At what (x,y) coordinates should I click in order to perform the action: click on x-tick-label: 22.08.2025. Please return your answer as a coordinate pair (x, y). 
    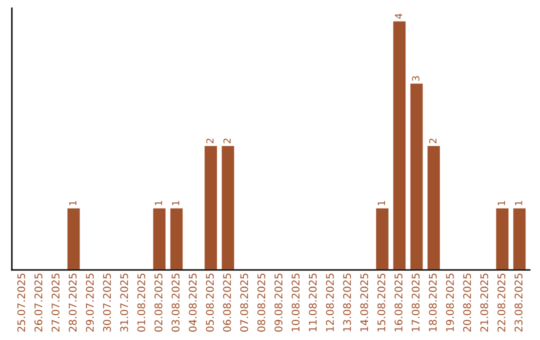
    Looking at the image, I should click on (501, 303).